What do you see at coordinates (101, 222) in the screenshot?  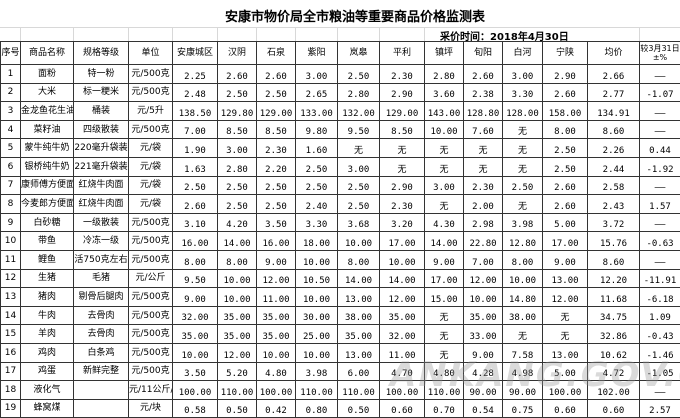 I see `product-grade: 一级散装` at bounding box center [101, 222].